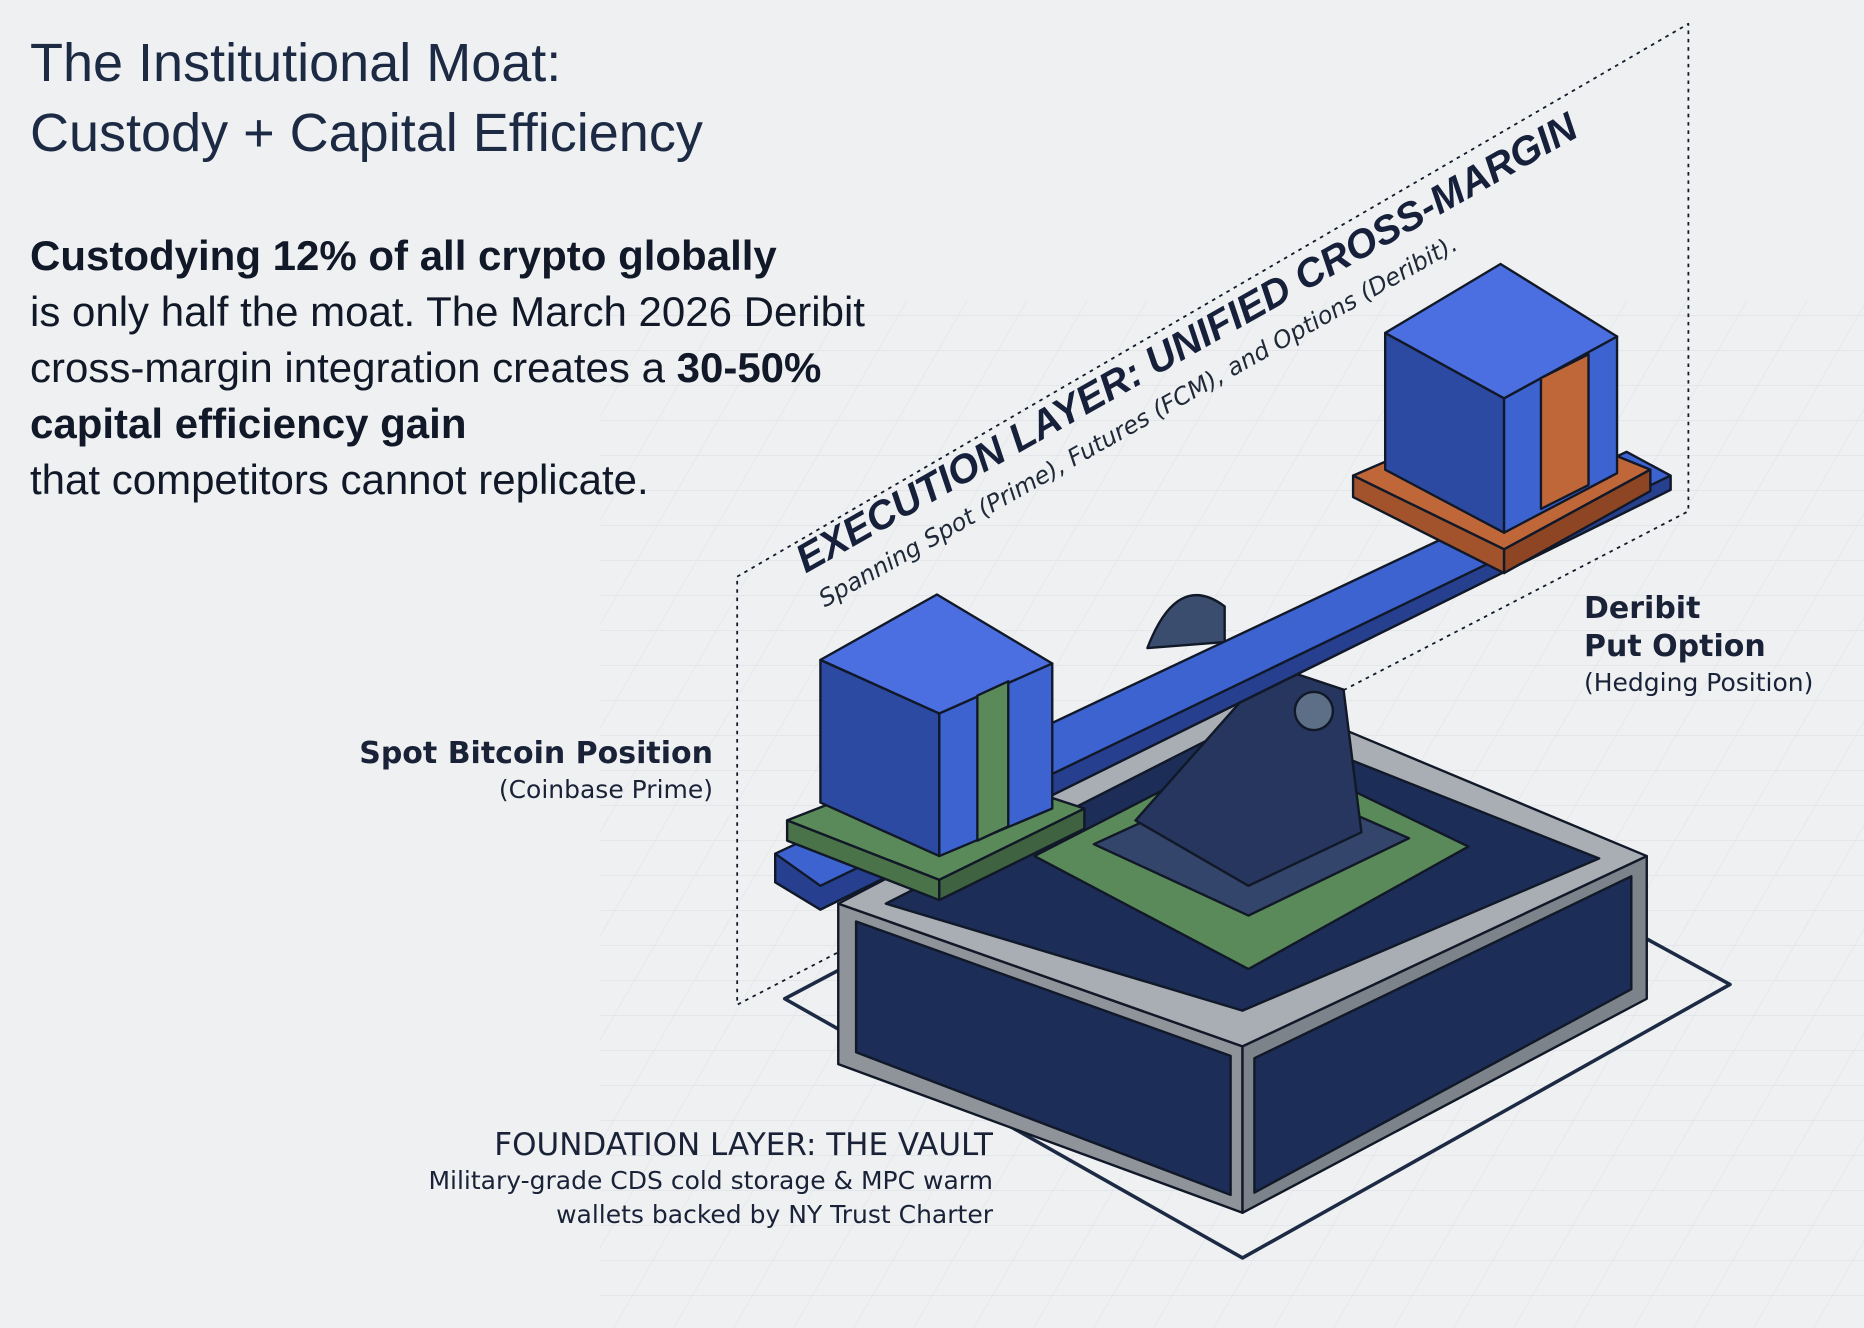 The height and width of the screenshot is (1328, 1864). What do you see at coordinates (1501, 418) in the screenshot?
I see `deribit-put-cube` at bounding box center [1501, 418].